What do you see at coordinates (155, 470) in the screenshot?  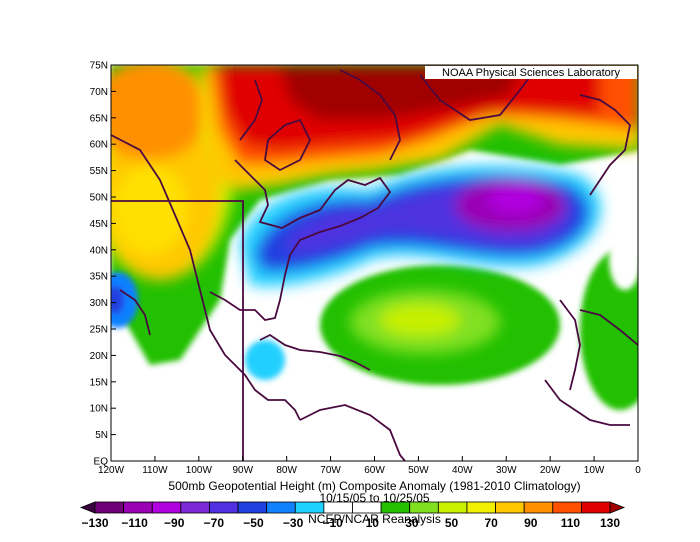 I see `lon-tick-label: 110W` at bounding box center [155, 470].